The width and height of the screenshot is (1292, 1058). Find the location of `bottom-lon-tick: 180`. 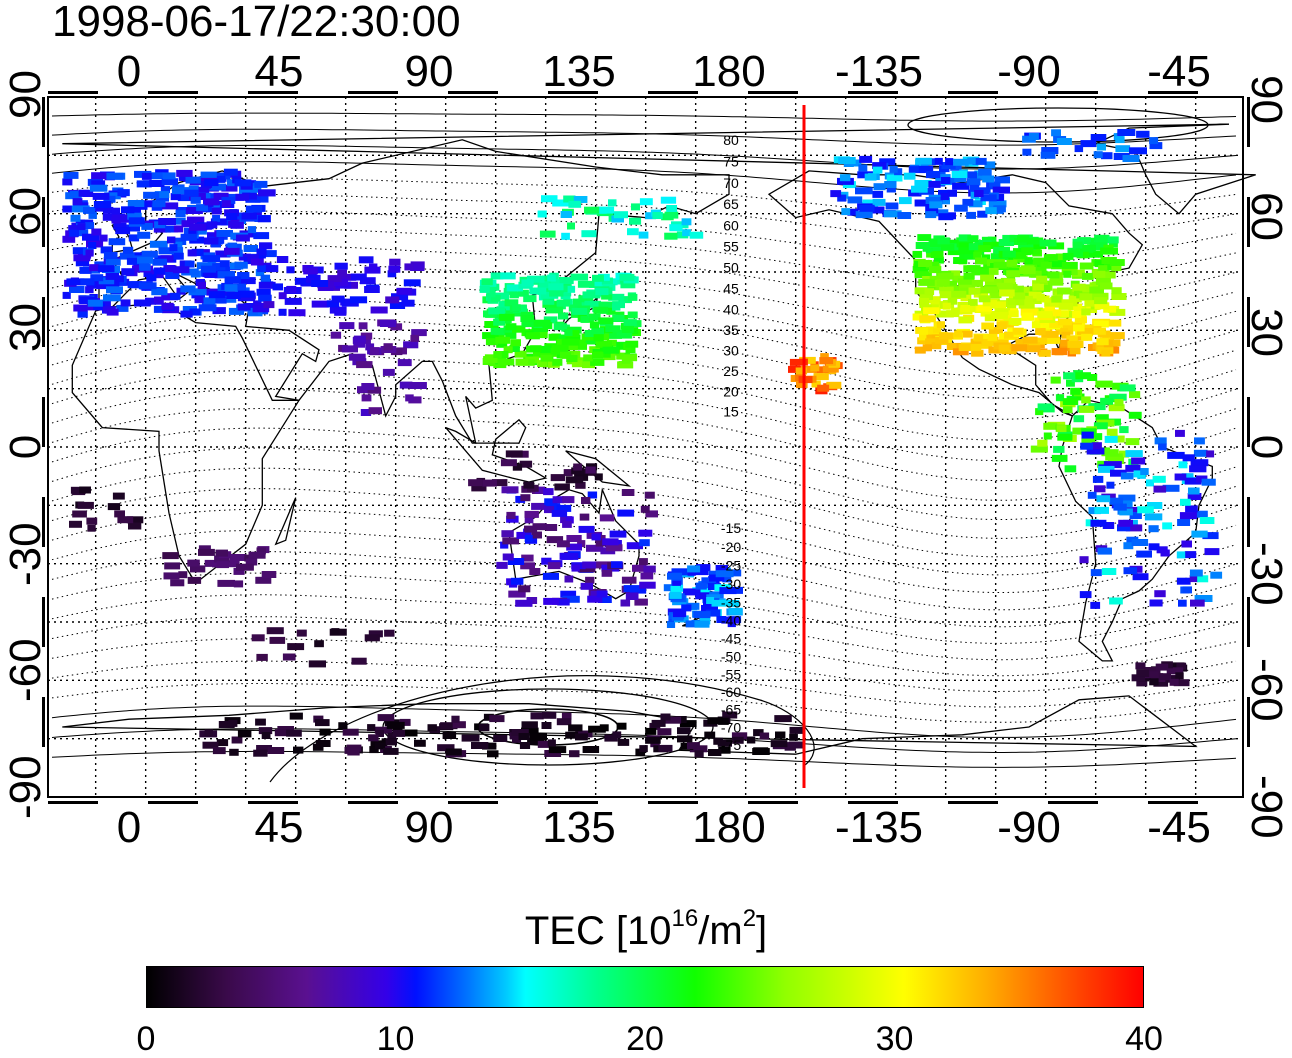

bottom-lon-tick: 180 is located at coordinates (729, 827).